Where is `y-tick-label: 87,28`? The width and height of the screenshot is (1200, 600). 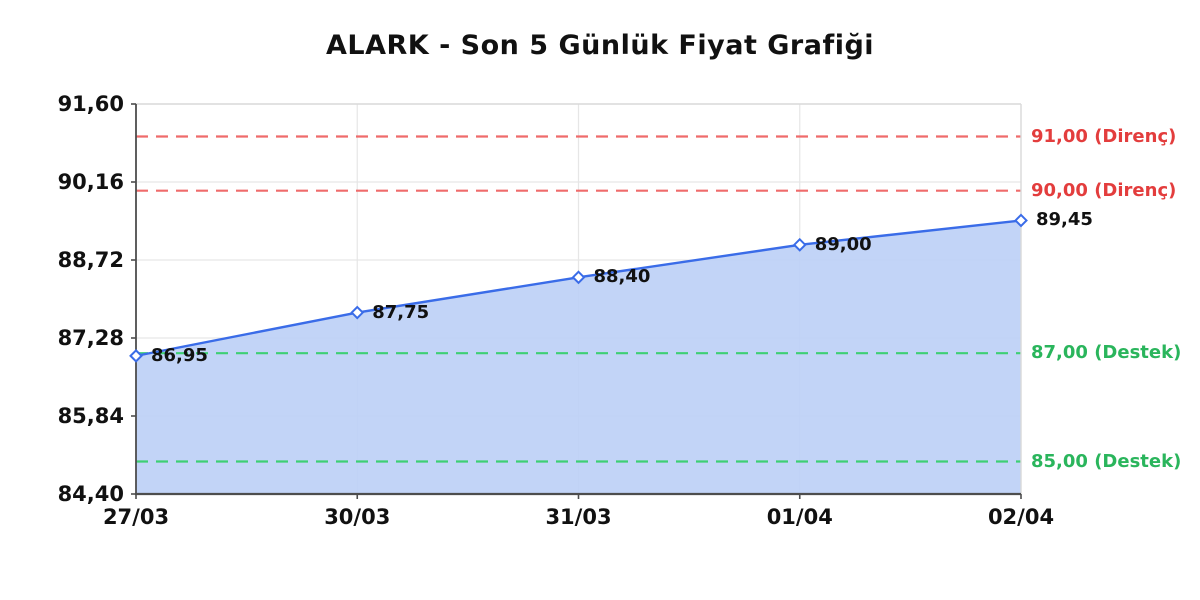
y-tick-label: 87,28 is located at coordinates (90, 338).